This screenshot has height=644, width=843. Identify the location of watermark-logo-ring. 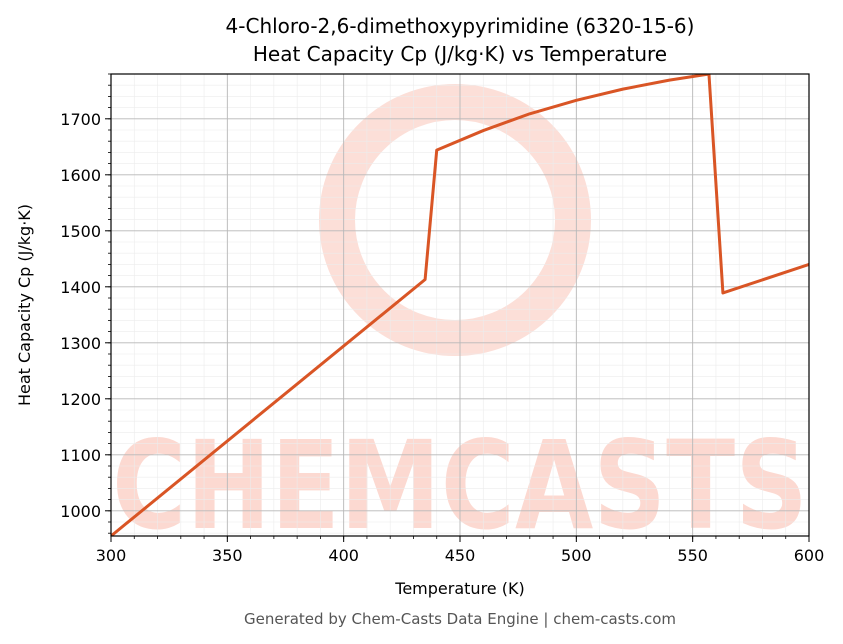
(455, 220).